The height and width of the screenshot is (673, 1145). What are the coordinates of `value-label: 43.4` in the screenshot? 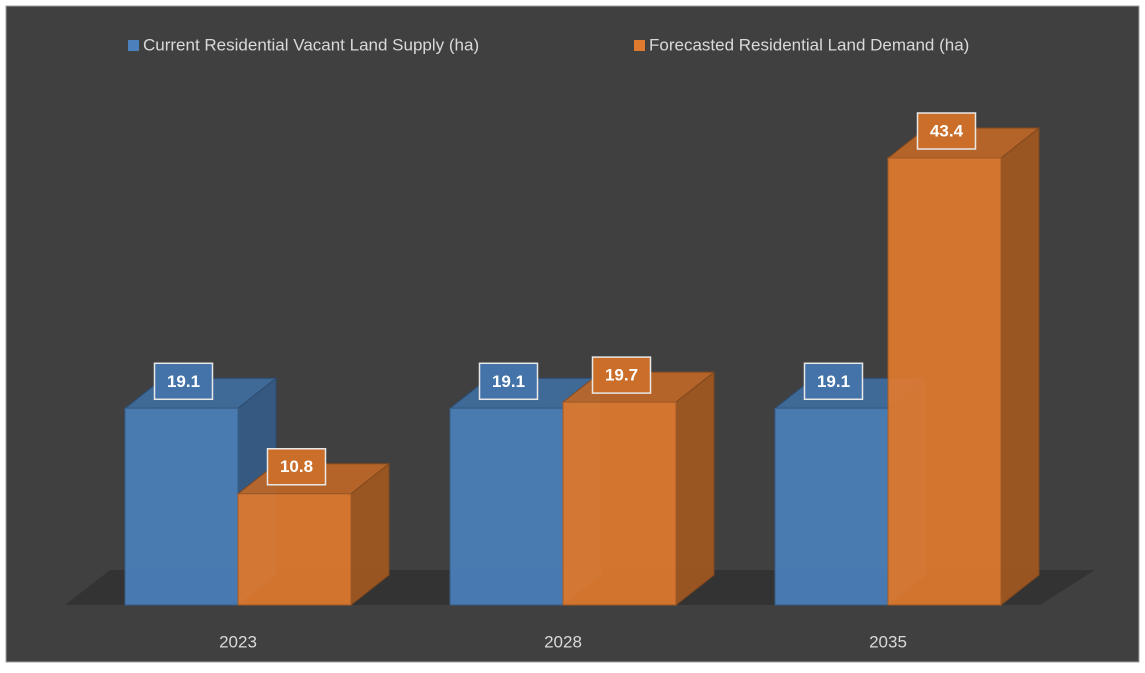 It's located at (947, 130).